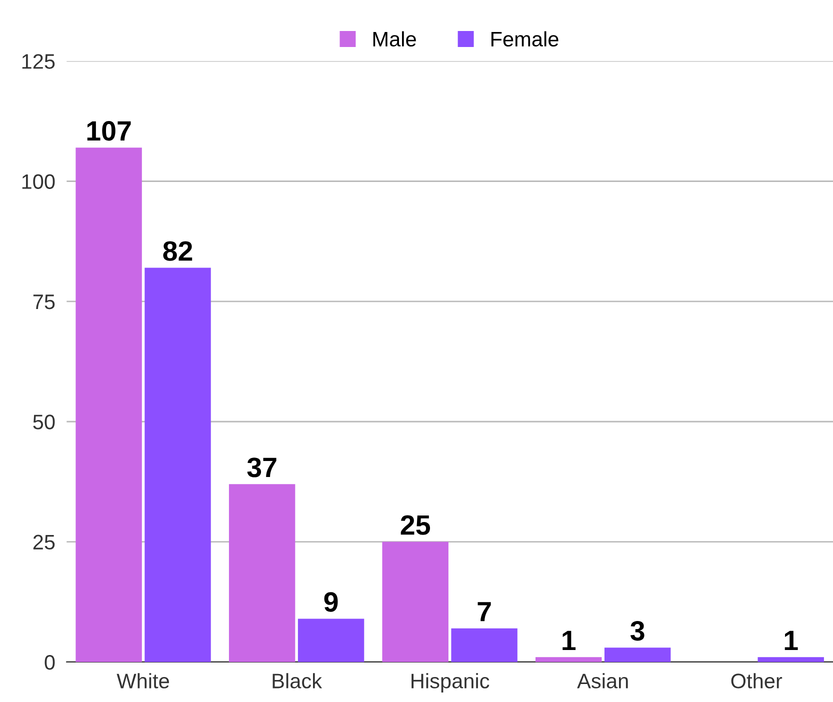 The image size is (833, 702). What do you see at coordinates (602, 680) in the screenshot?
I see `x-tick-label: Asian` at bounding box center [602, 680].